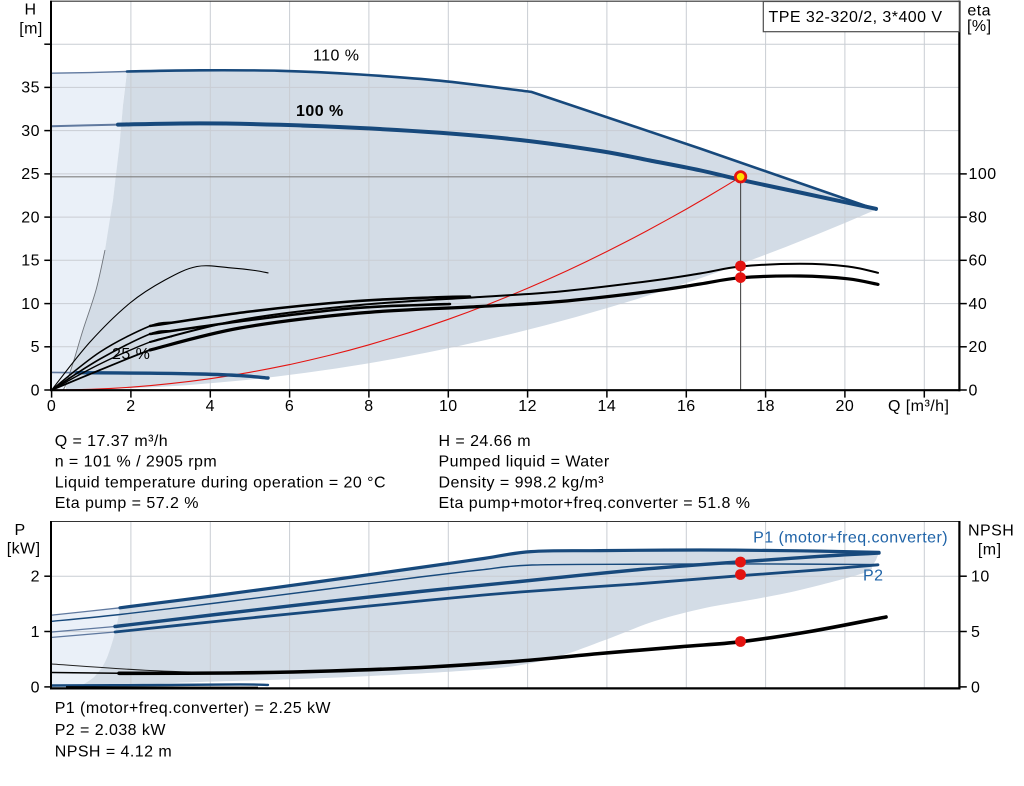  What do you see at coordinates (686, 406) in the screenshot?
I see `svg-text: 16` at bounding box center [686, 406].